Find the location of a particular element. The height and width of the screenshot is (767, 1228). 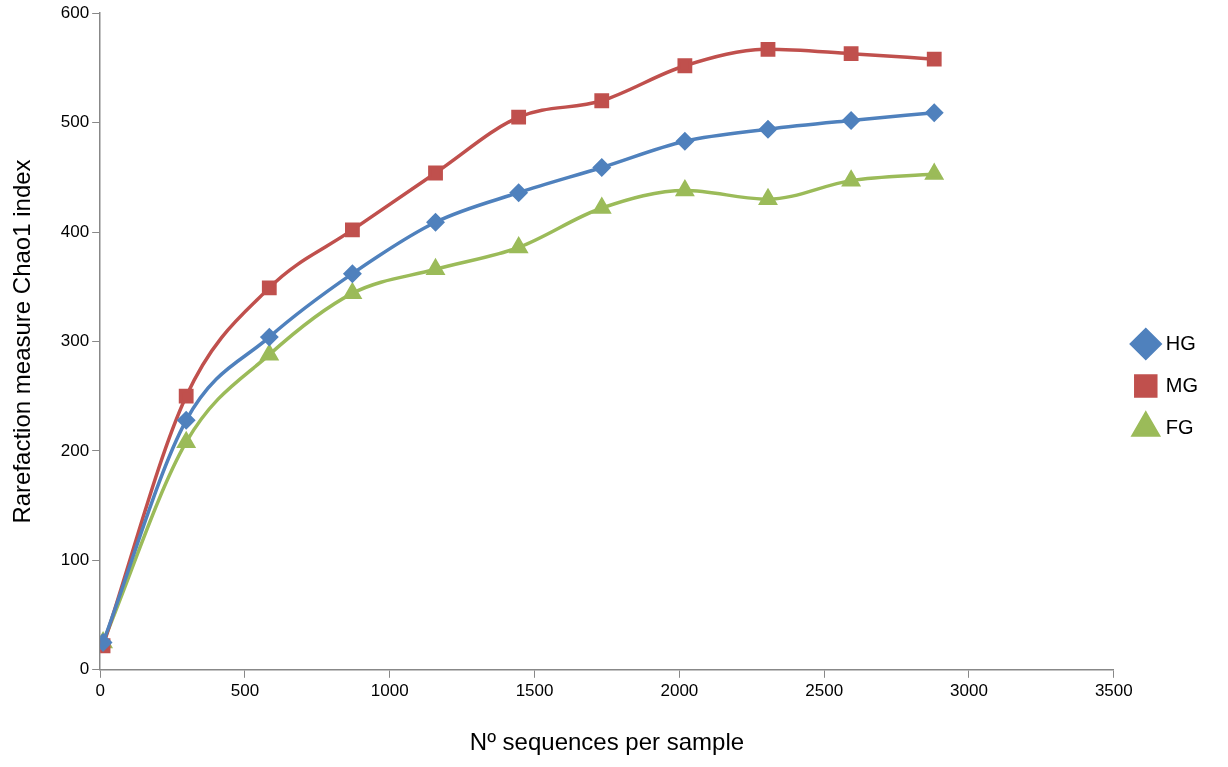

y-tick-label: 200 is located at coordinates (75, 450).